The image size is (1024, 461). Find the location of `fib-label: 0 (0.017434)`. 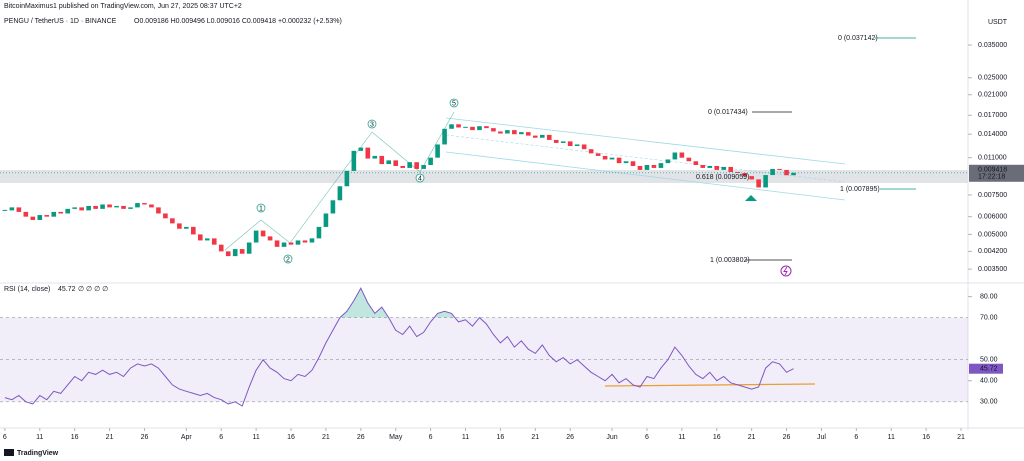

fib-label: 0 (0.017434) is located at coordinates (728, 112).